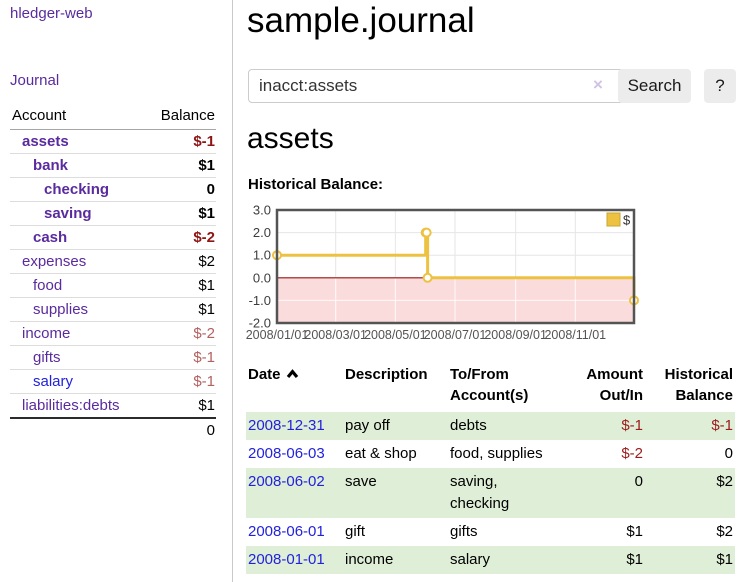 This screenshot has width=742, height=582. Describe the element at coordinates (45, 141) in the screenshot. I see `account-link-assets: assets` at that location.